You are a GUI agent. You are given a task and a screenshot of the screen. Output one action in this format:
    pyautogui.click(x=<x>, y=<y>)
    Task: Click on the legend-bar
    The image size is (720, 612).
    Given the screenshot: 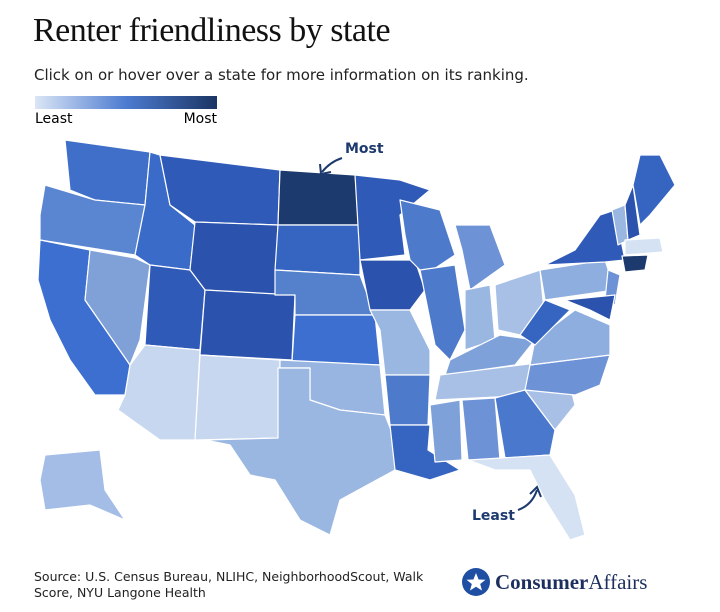 What is the action you would take?
    pyautogui.click(x=126, y=102)
    